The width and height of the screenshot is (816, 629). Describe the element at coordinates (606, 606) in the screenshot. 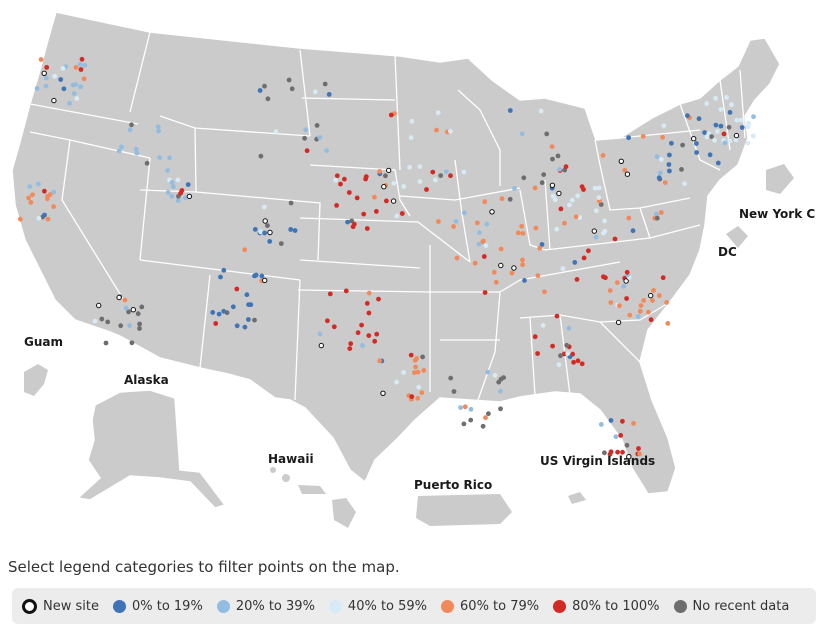

I see `legend-item-80-100: 80% to 100%` at that location.